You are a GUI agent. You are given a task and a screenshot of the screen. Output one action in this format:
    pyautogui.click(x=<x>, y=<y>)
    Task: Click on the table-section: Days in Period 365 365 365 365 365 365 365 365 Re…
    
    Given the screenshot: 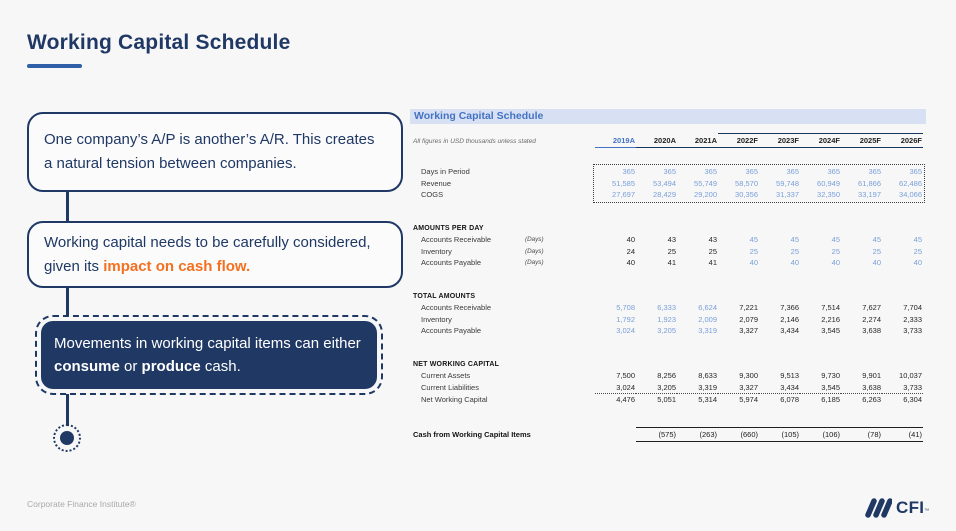 What is the action you would take?
    pyautogui.click(x=668, y=183)
    